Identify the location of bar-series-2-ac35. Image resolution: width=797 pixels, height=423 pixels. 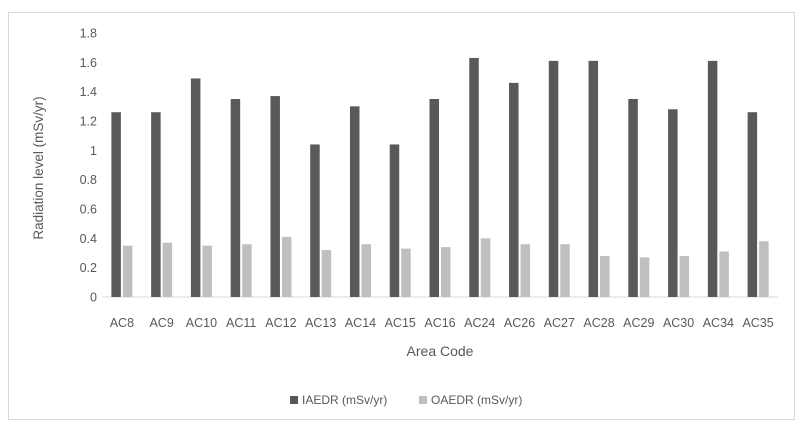
(764, 269).